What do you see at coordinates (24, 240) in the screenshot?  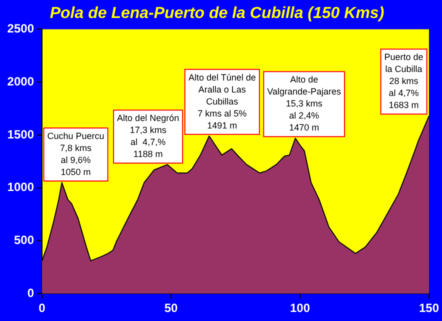 I see `y-tick-label: 500` at bounding box center [24, 240].